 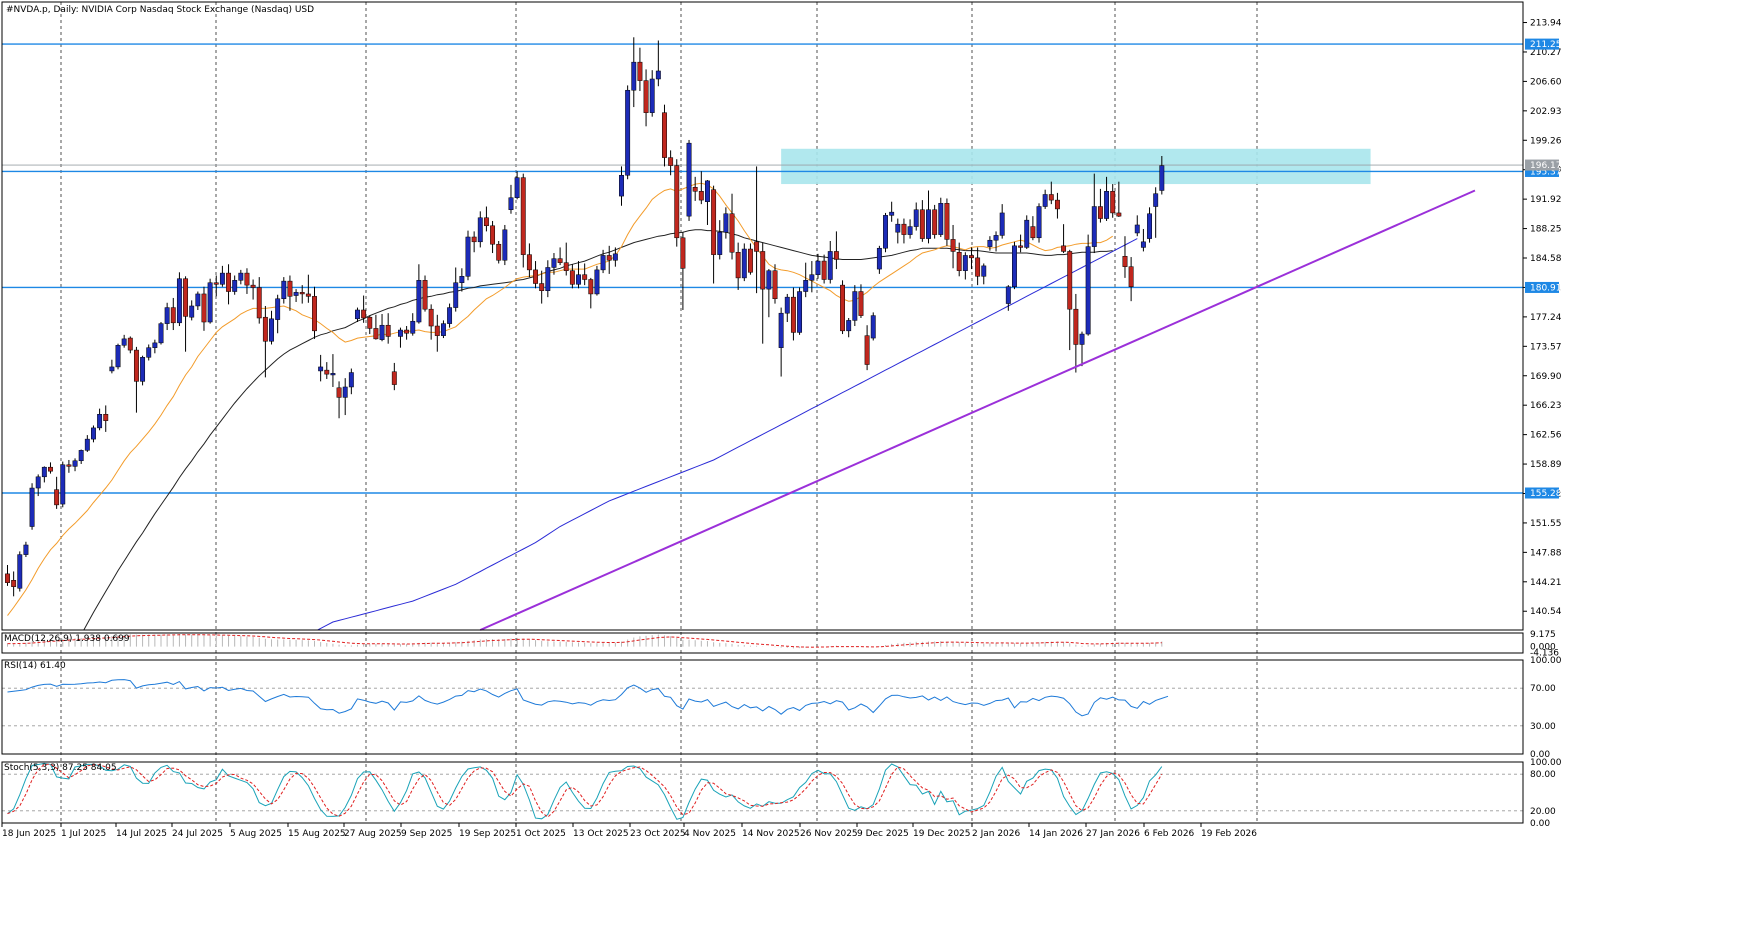 I want to click on stoch-axis-label: 80.00, so click(x=1543, y=775).